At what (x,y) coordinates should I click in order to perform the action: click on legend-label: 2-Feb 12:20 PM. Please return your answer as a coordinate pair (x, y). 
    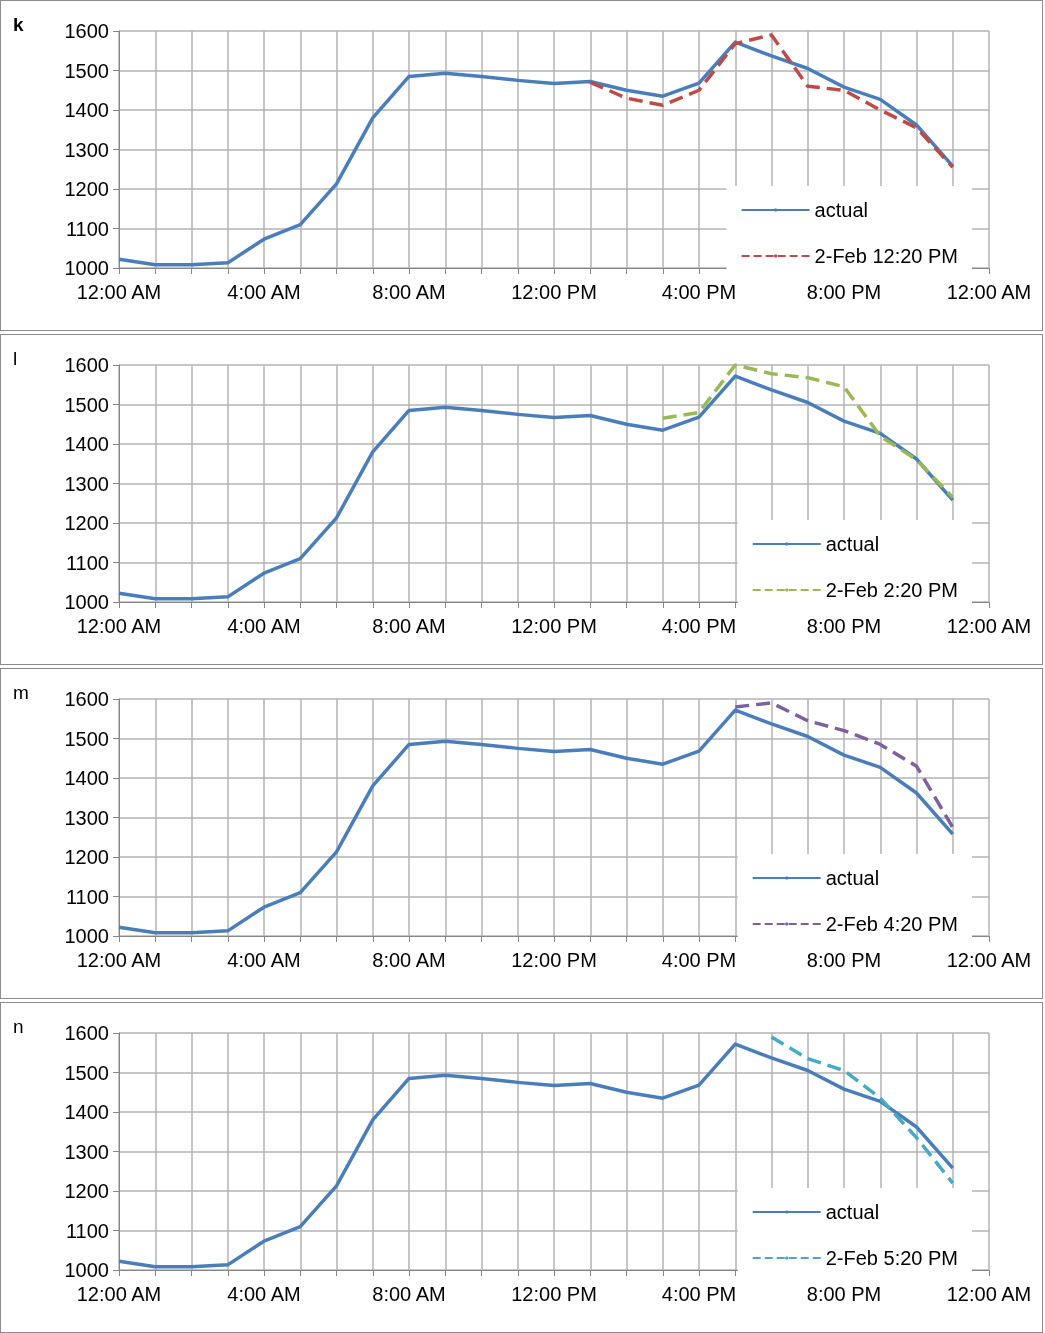
    Looking at the image, I should click on (886, 256).